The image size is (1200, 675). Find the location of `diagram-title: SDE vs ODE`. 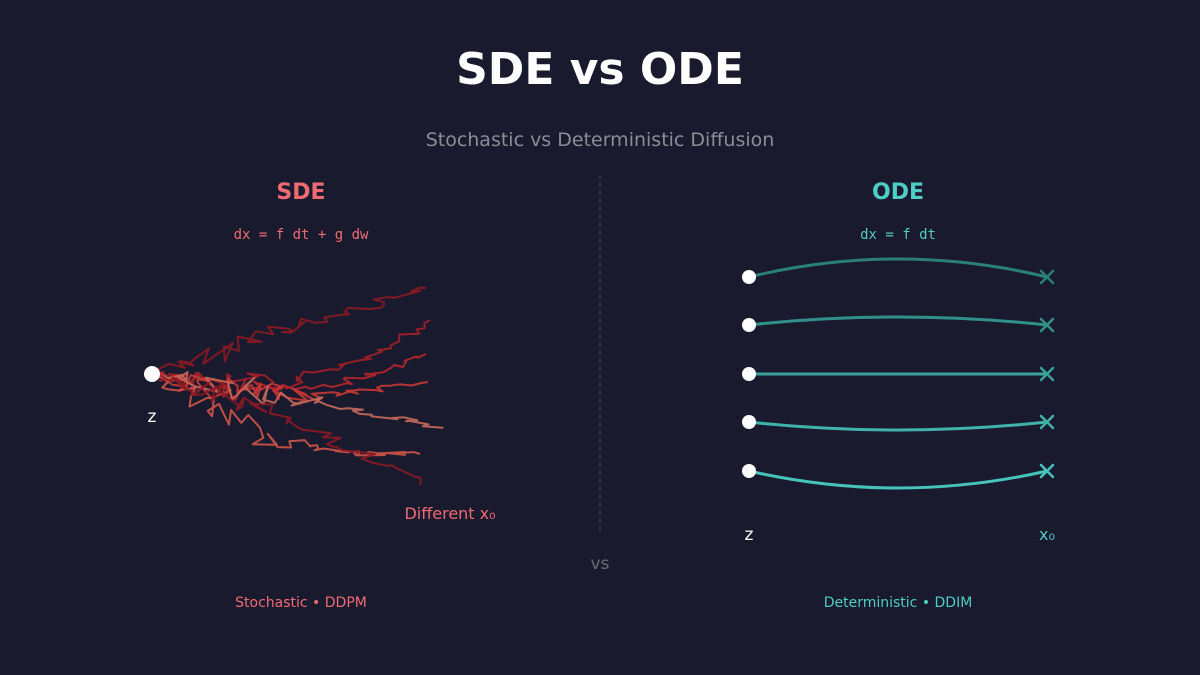

diagram-title: SDE vs ODE is located at coordinates (600, 69).